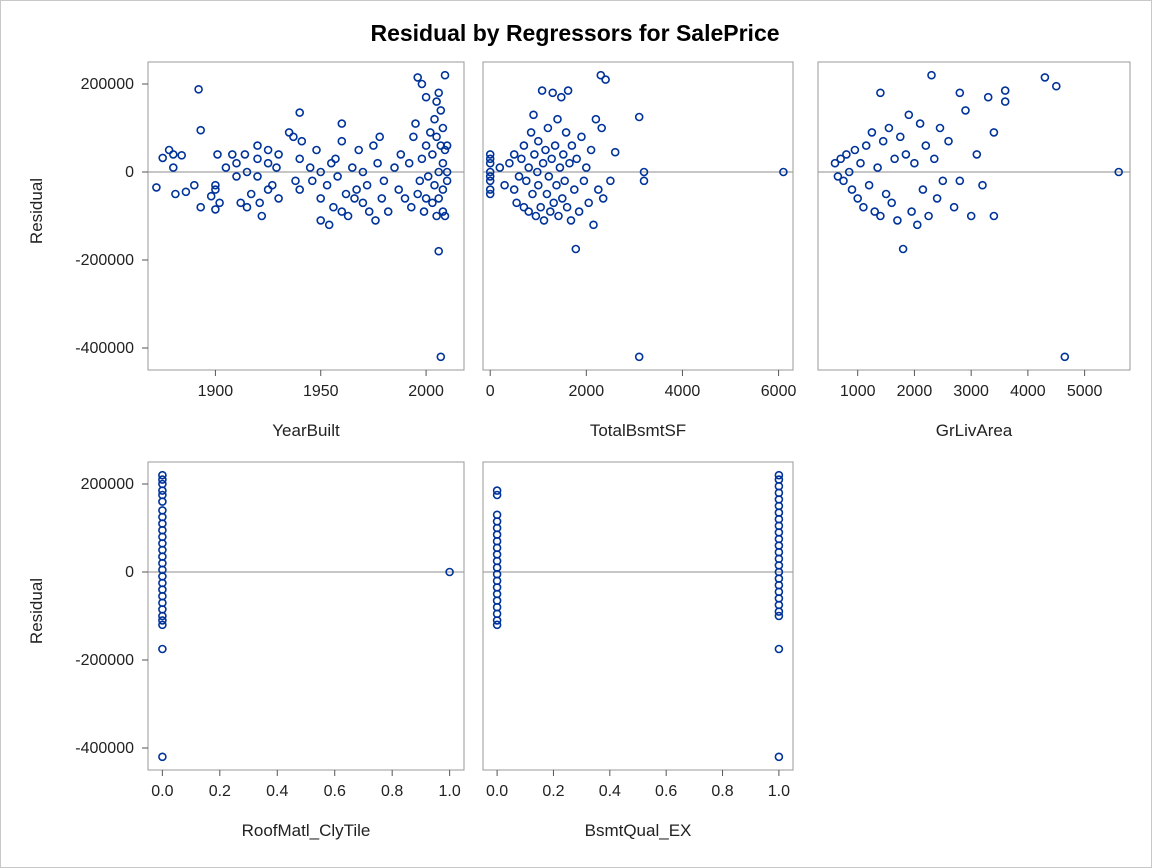  What do you see at coordinates (321, 391) in the screenshot?
I see `x-tick-label: 1950` at bounding box center [321, 391].